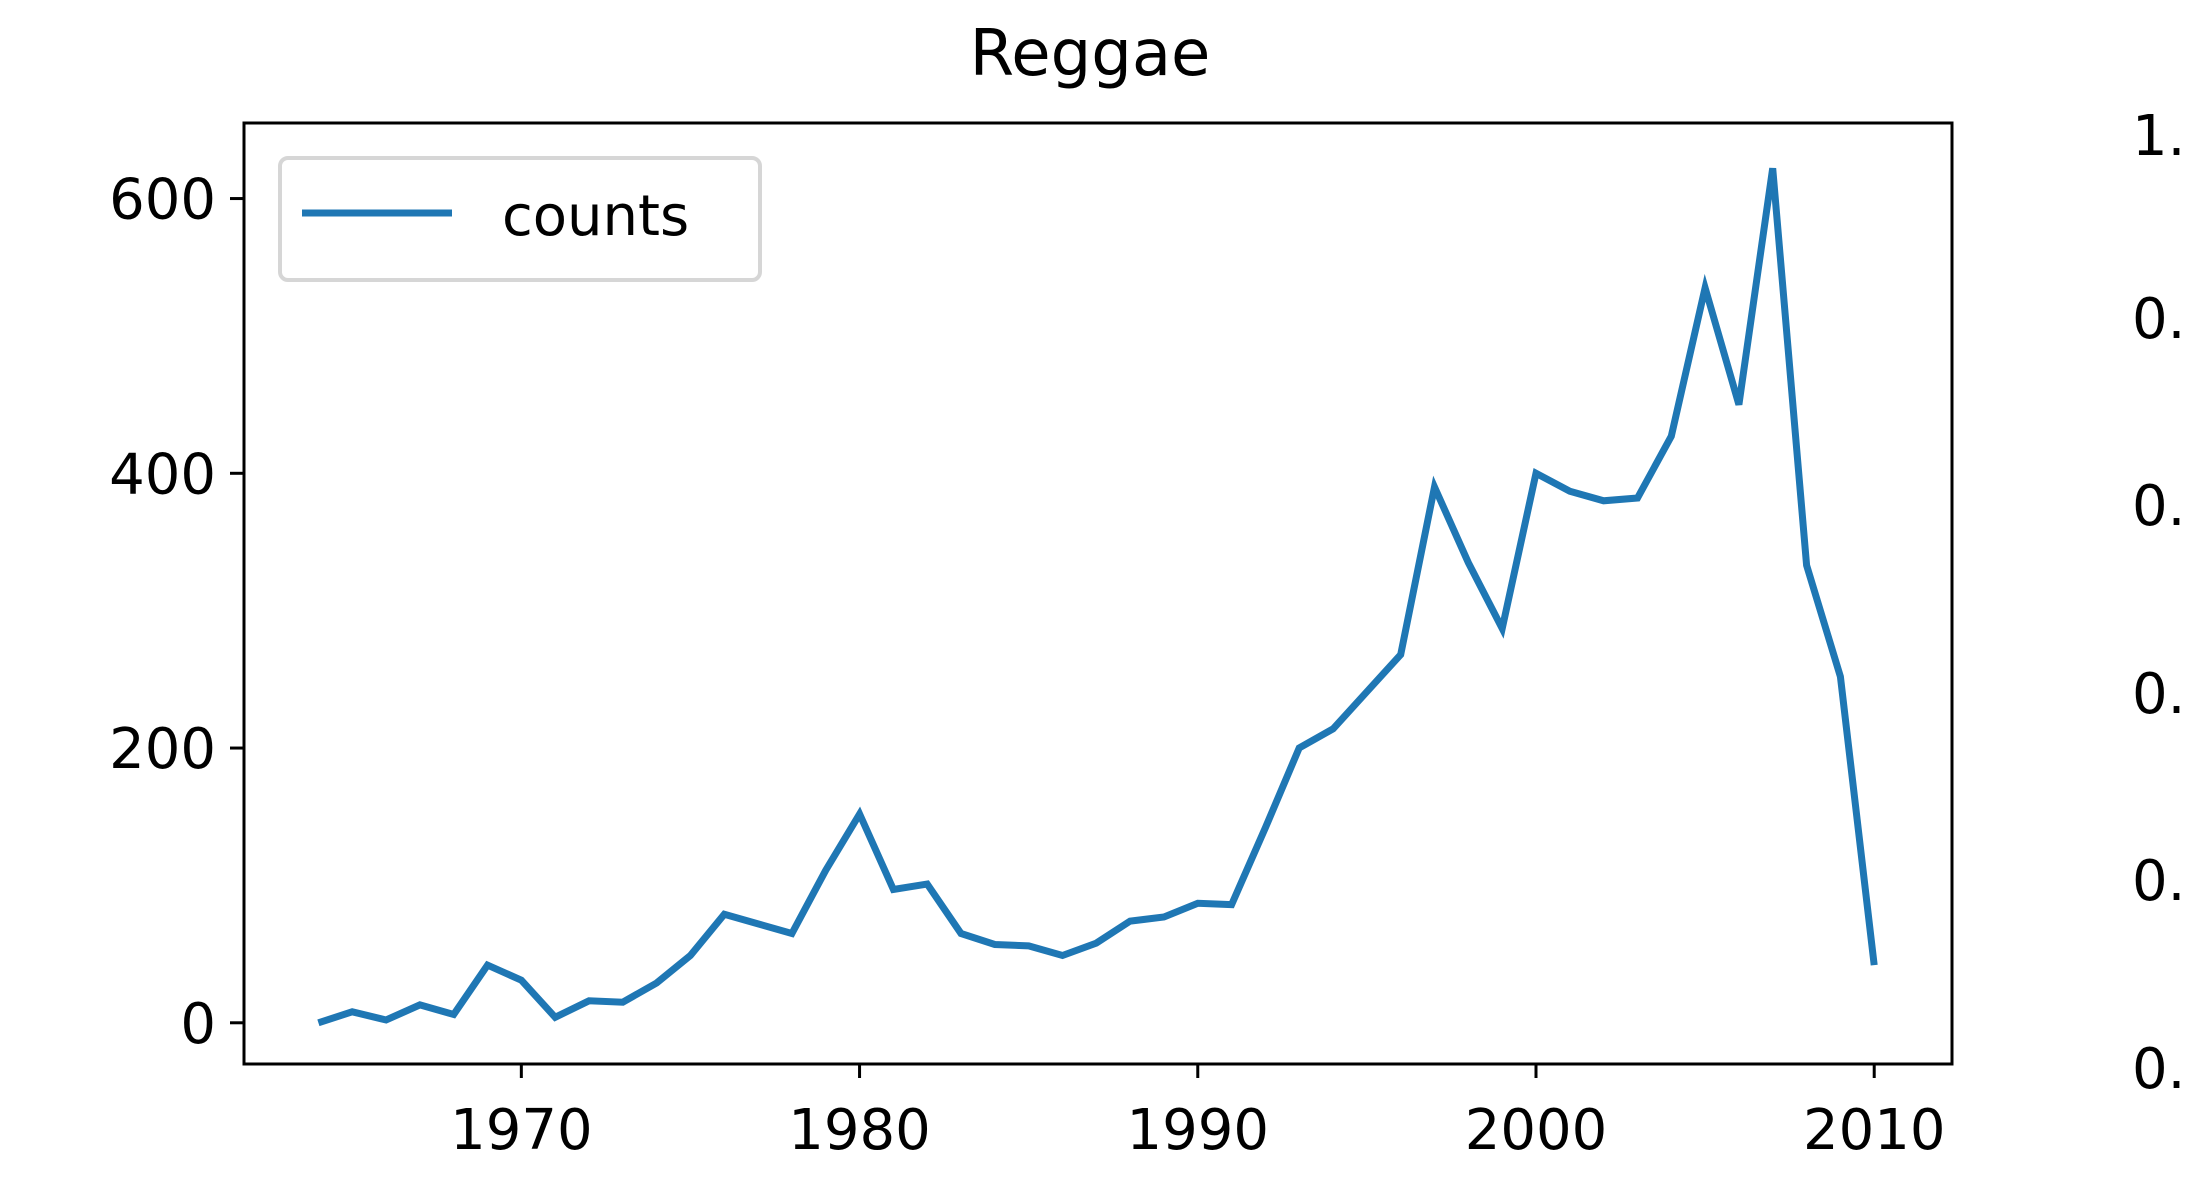 This screenshot has height=1190, width=2197. I want to click on y-tick-label: 200, so click(162, 749).